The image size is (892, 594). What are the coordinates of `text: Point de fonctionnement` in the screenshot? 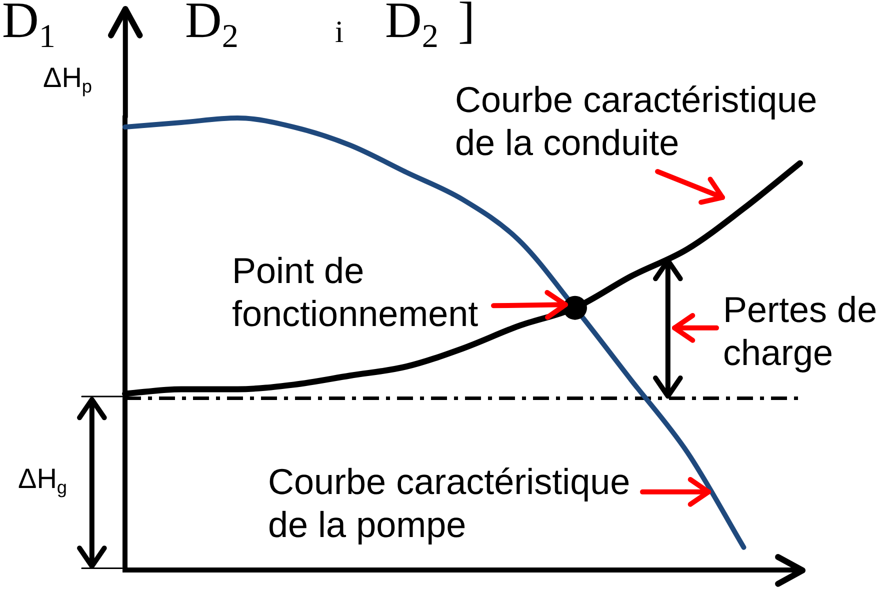 It's located at (355, 292).